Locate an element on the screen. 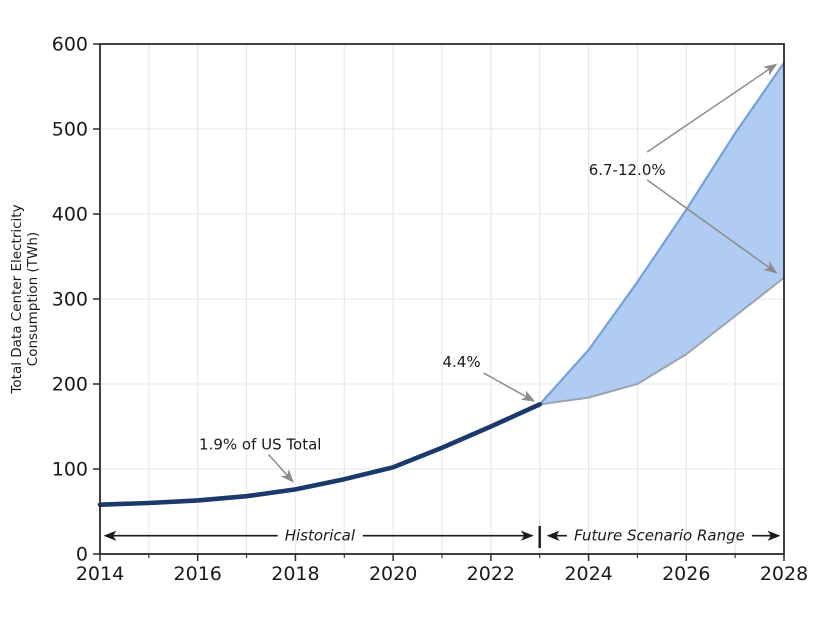  range-label-future: Future Scenario Range is located at coordinates (659, 536).